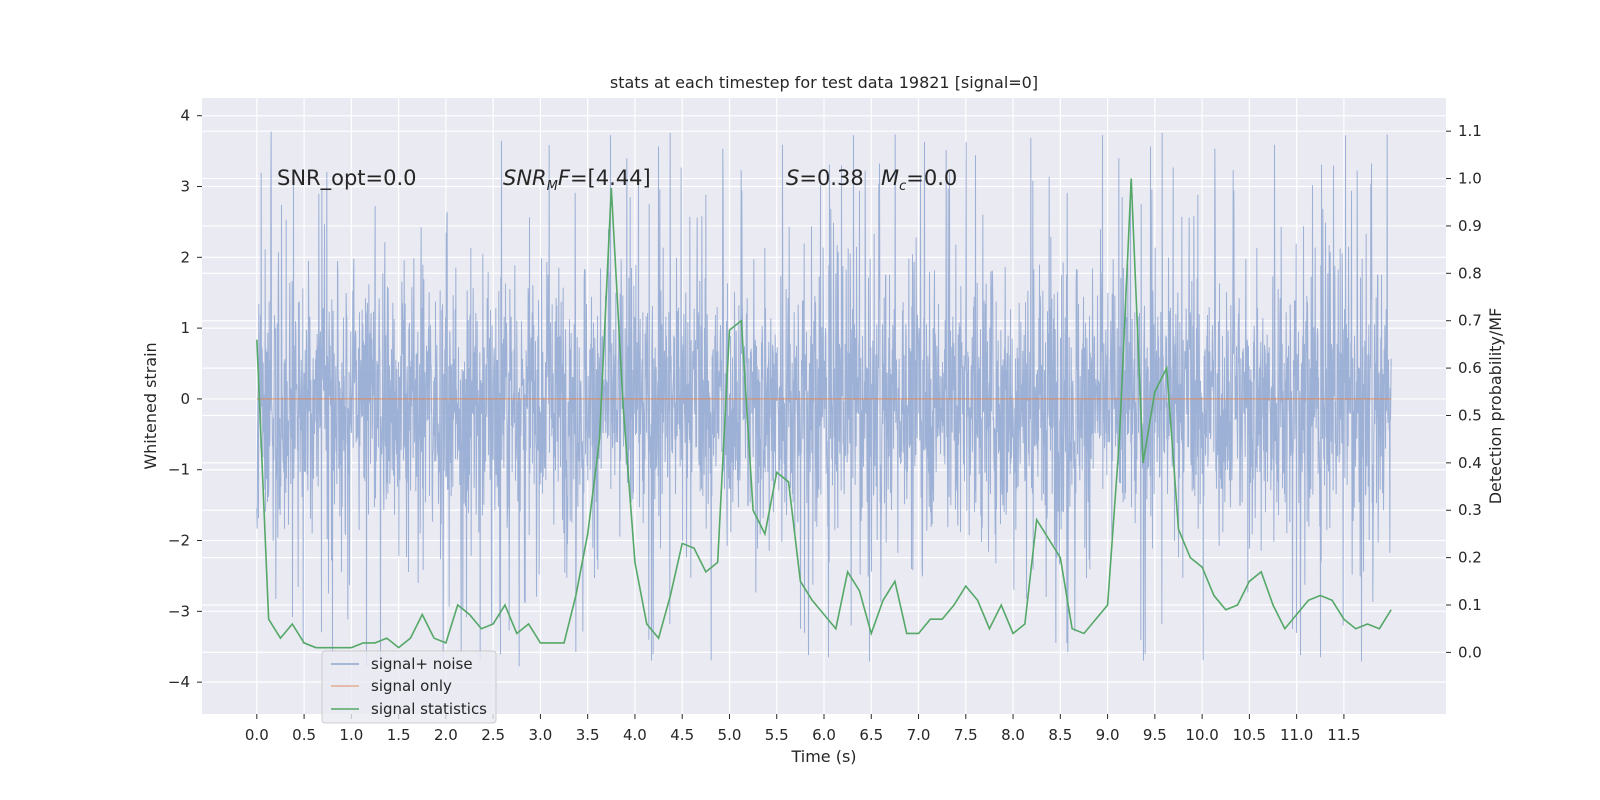 This screenshot has height=800, width=1600. What do you see at coordinates (1470, 510) in the screenshot?
I see `y2-tick-label: 0.3` at bounding box center [1470, 510].